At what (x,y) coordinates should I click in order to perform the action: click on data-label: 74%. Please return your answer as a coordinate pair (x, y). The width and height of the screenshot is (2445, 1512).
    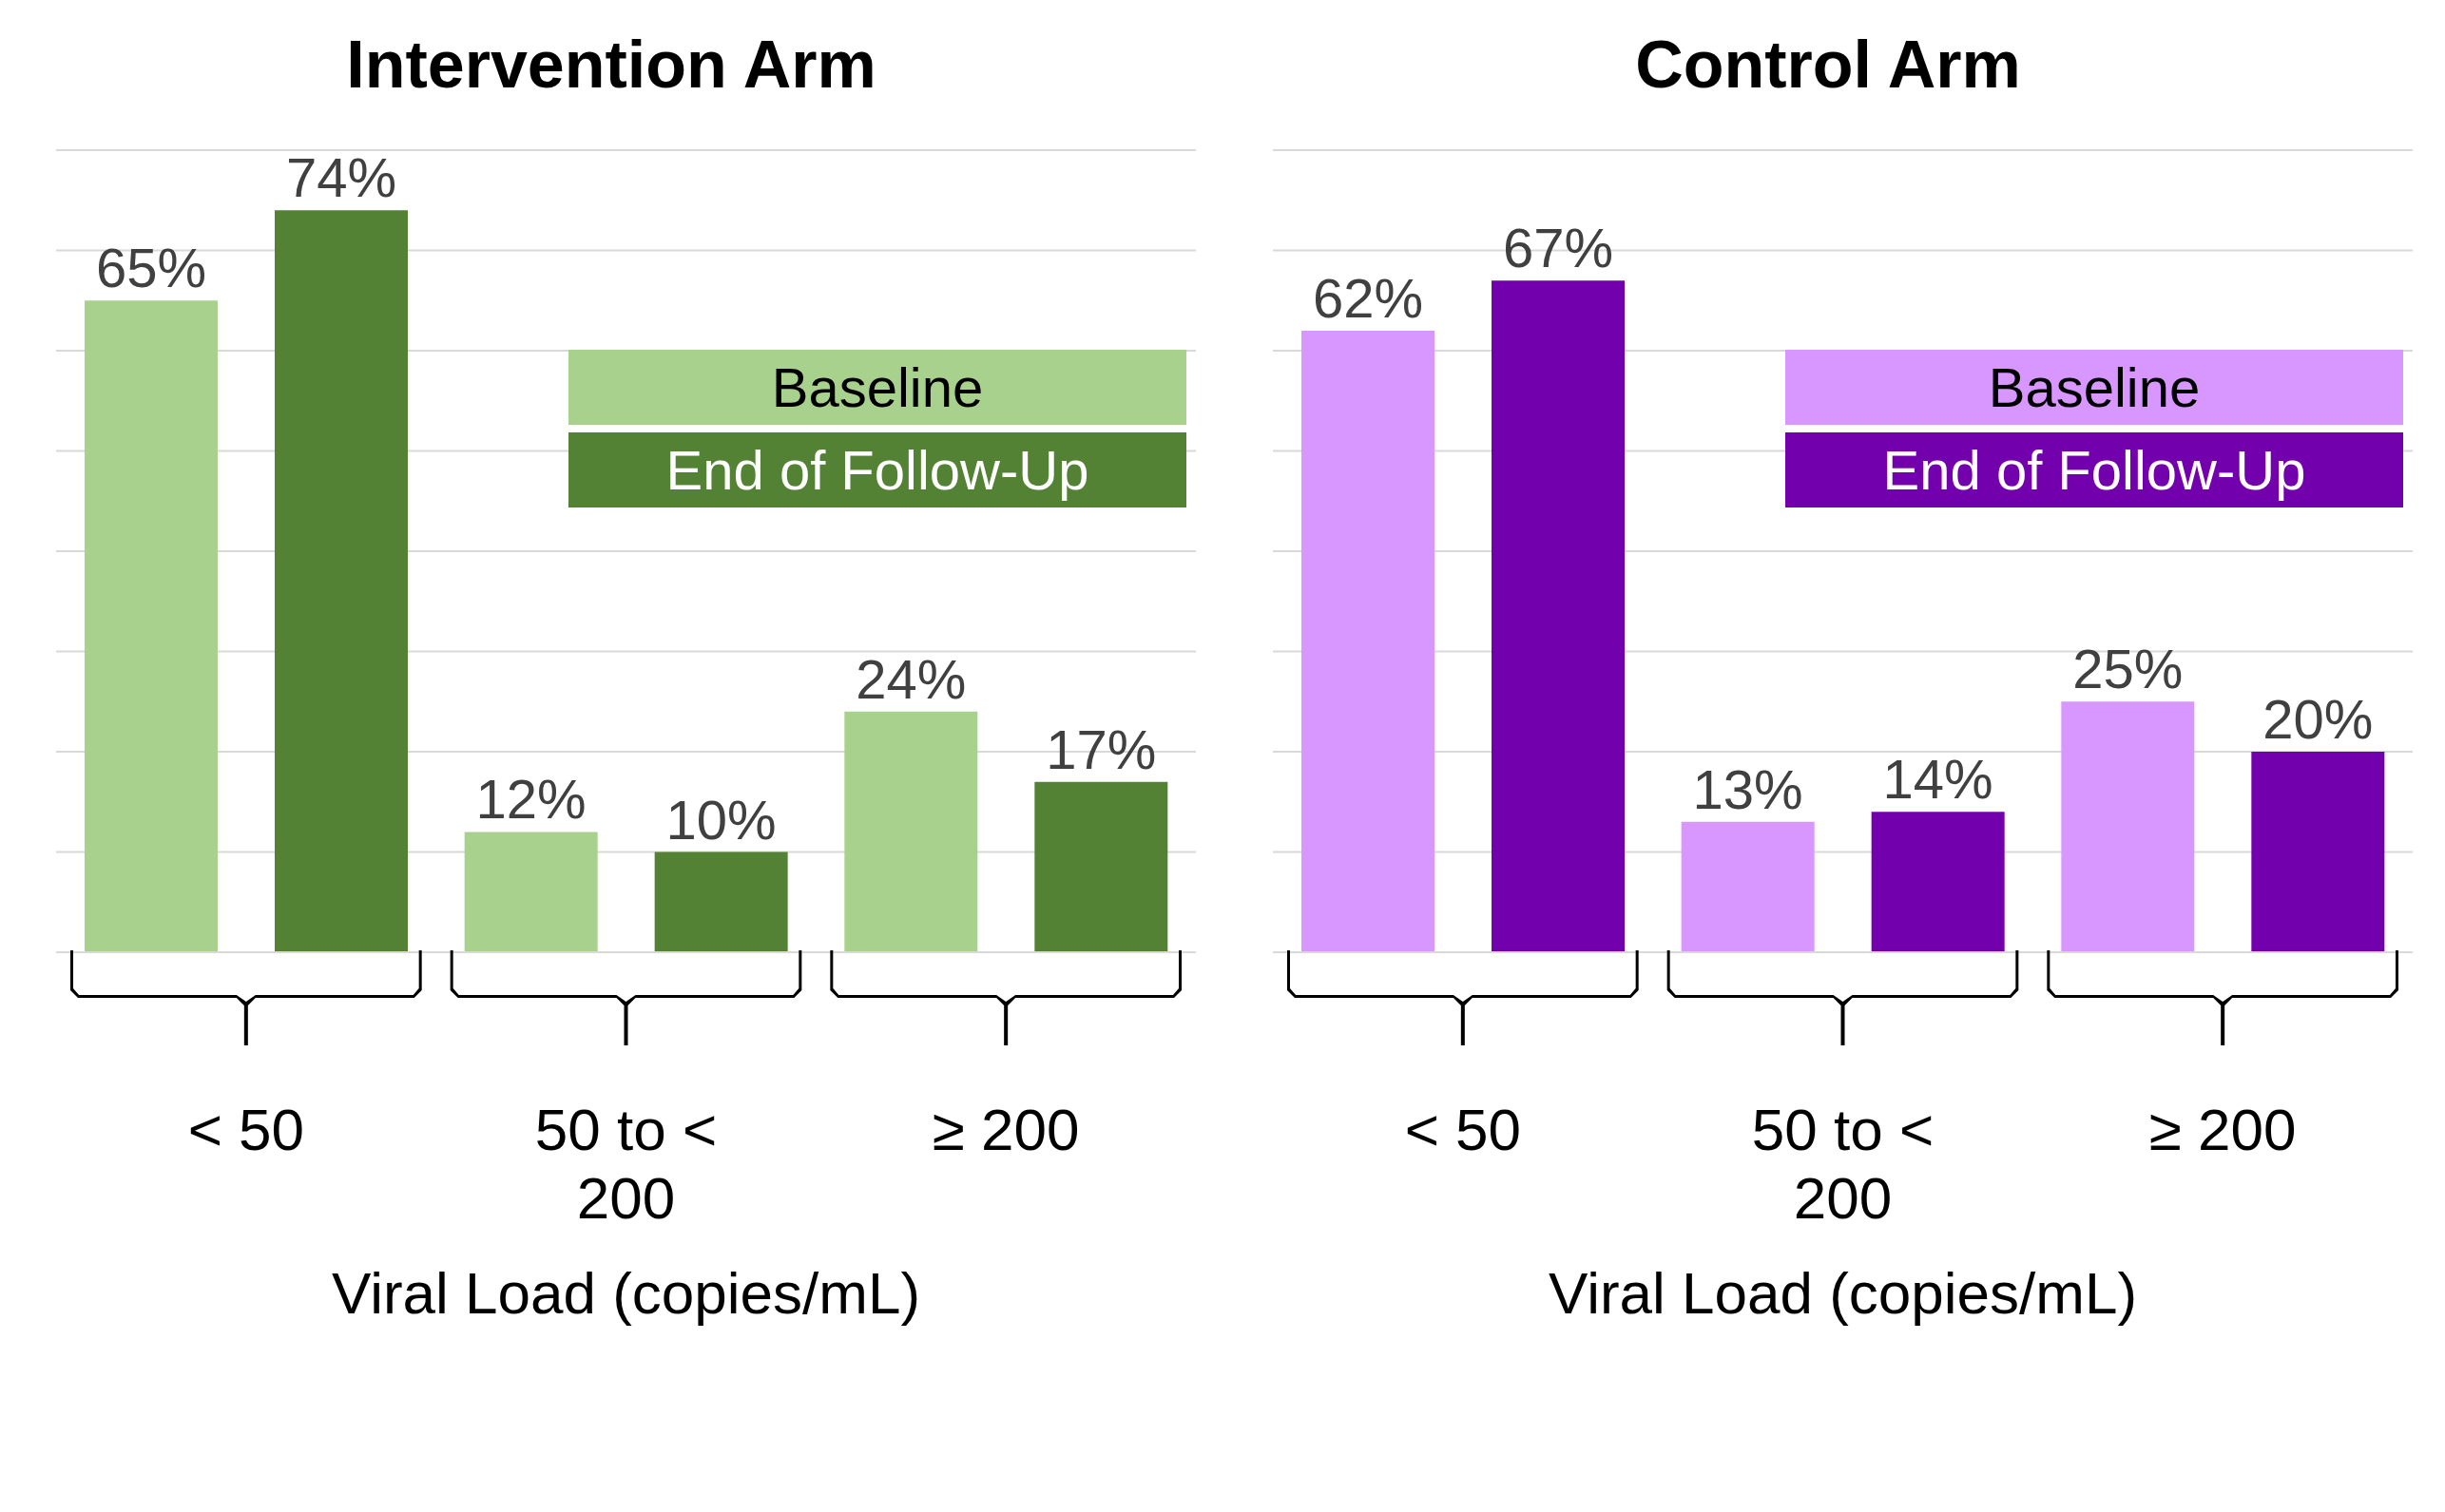
    Looking at the image, I should click on (341, 177).